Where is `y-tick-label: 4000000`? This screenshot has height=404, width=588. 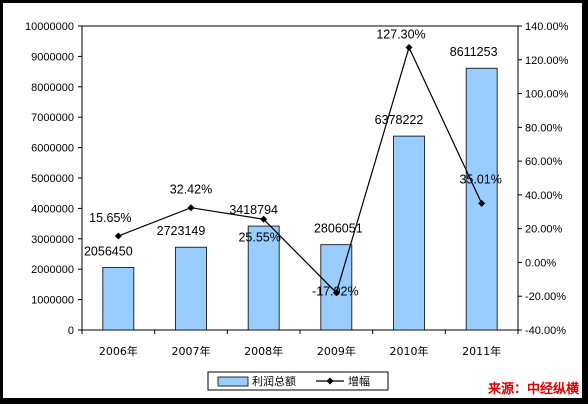 y-tick-label: 4000000 is located at coordinates (52, 209).